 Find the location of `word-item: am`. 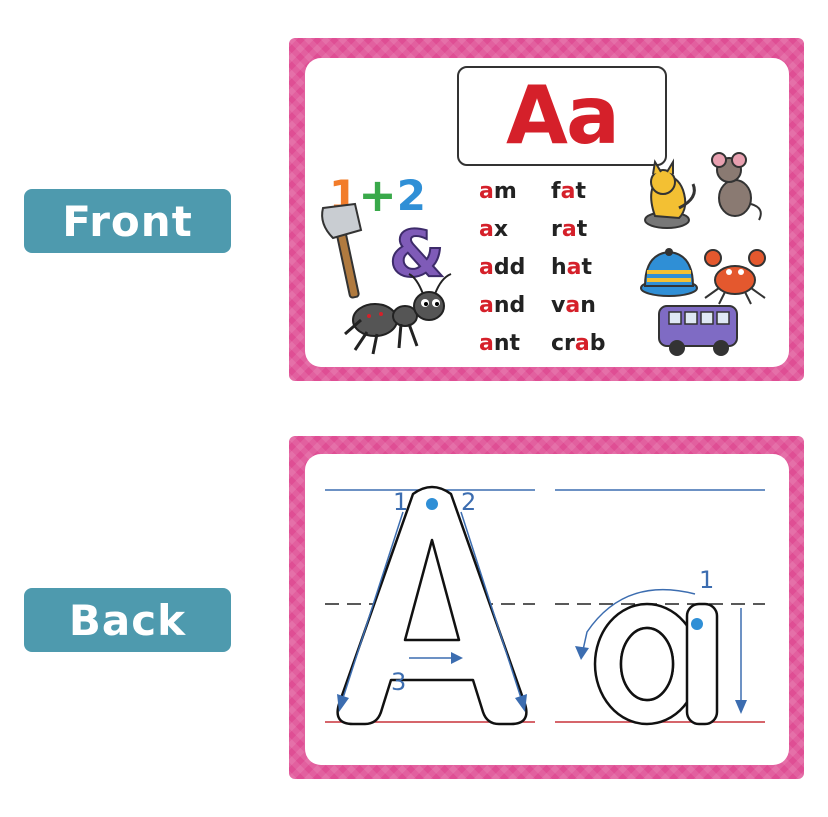

word-item: am is located at coordinates (498, 191).